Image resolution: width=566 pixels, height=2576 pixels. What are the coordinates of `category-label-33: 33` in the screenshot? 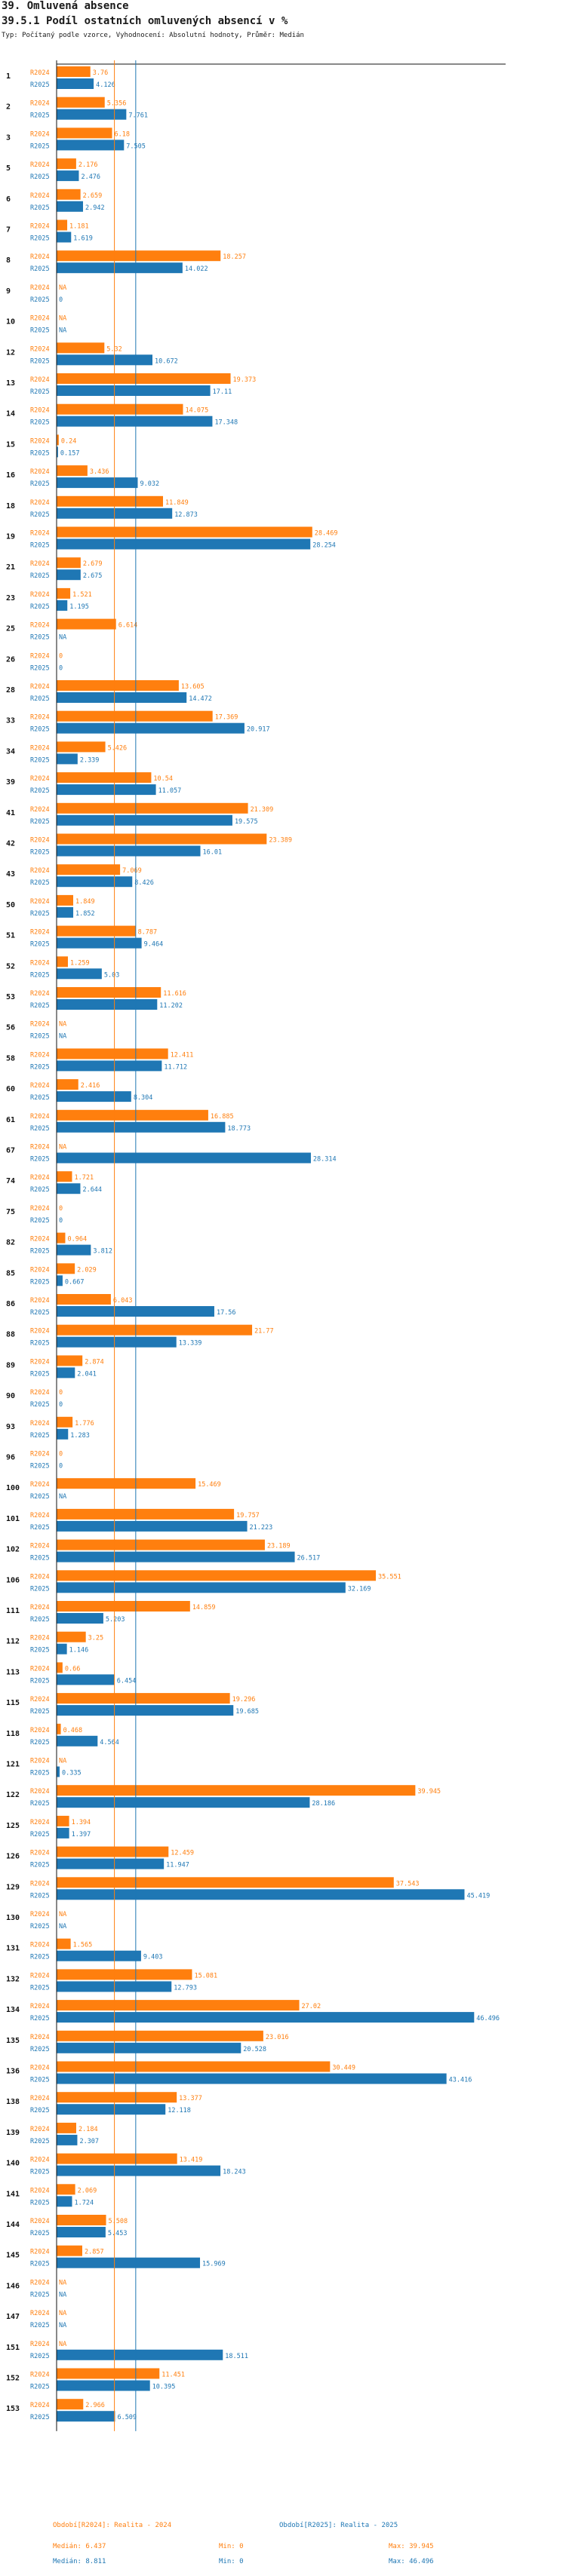 It's located at (11, 721).